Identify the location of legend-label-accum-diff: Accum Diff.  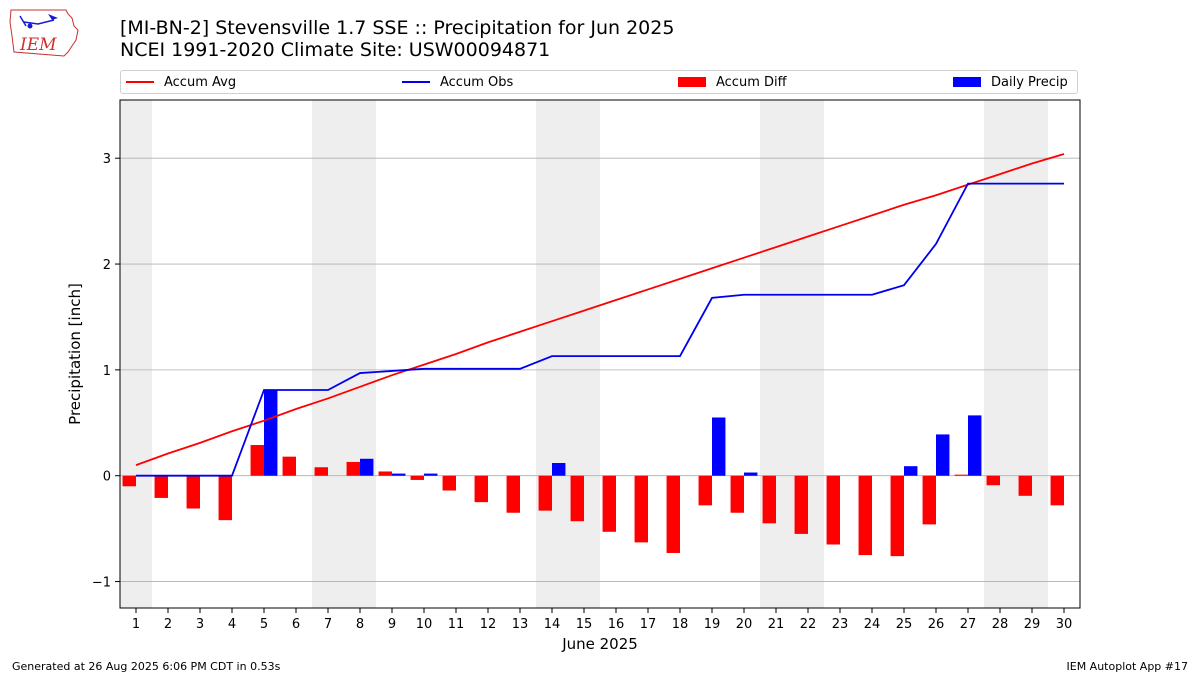
(751, 82).